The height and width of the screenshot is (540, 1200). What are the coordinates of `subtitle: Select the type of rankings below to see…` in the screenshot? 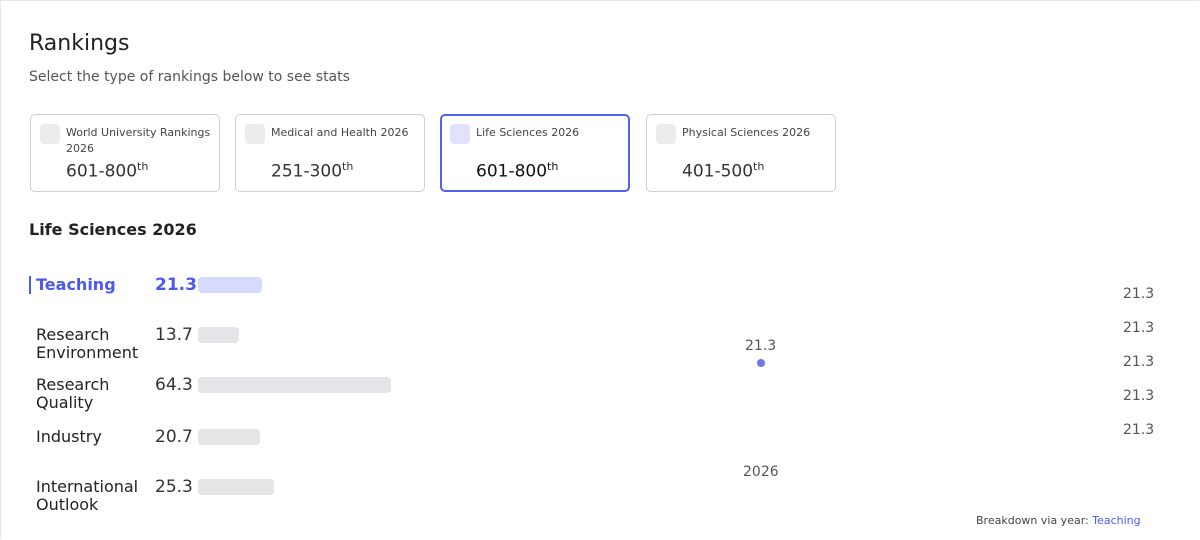 It's located at (189, 77).